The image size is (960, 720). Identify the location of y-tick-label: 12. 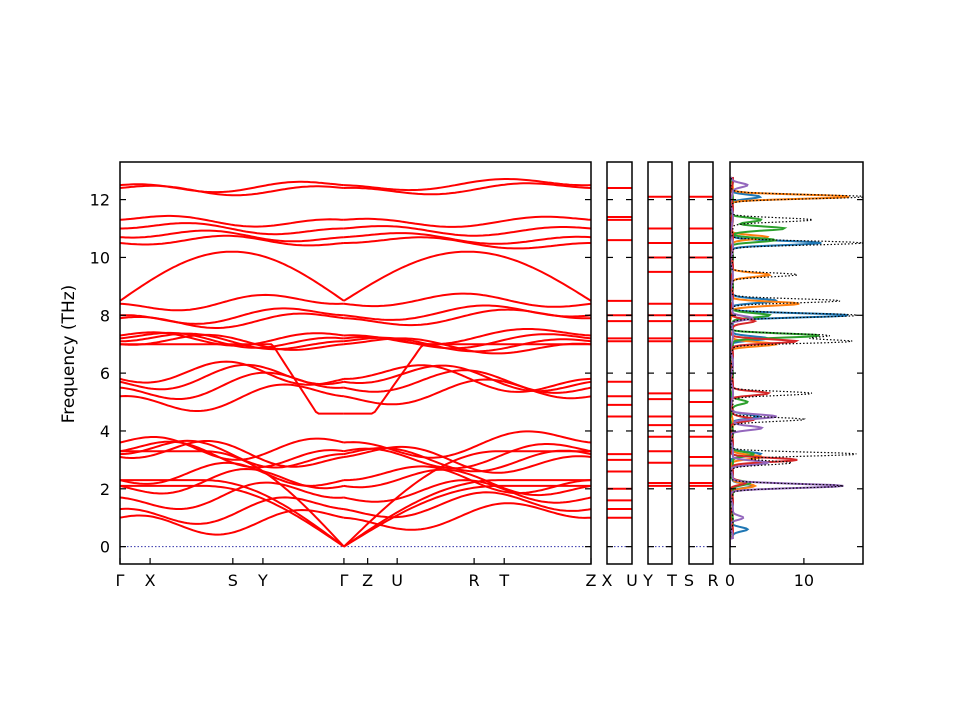
(100, 200).